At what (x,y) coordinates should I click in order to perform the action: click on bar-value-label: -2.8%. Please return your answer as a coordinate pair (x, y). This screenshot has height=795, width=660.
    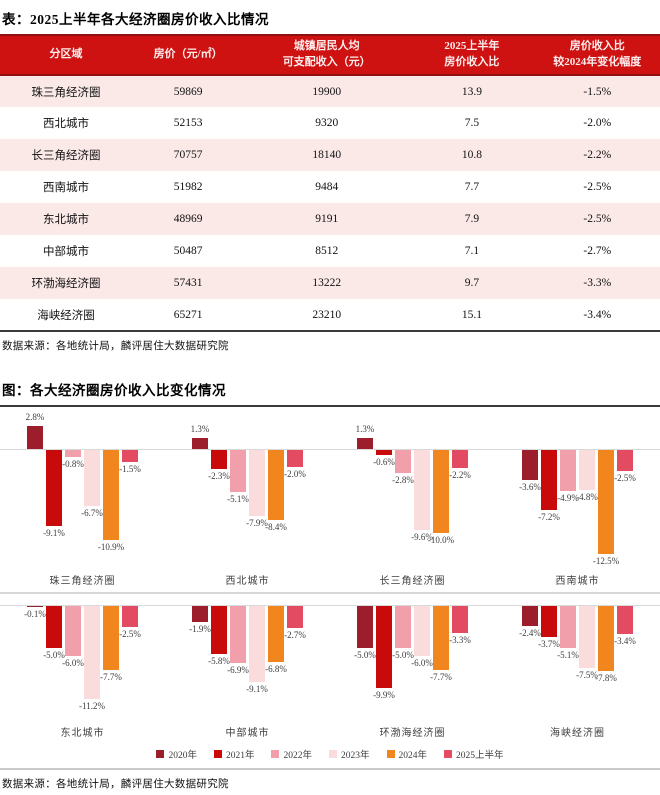
    Looking at the image, I should click on (403, 480).